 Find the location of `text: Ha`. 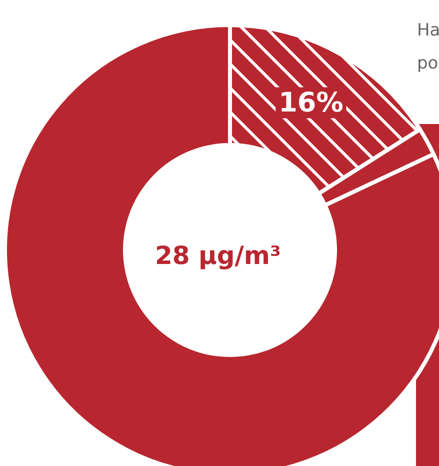

text: Ha is located at coordinates (428, 30).